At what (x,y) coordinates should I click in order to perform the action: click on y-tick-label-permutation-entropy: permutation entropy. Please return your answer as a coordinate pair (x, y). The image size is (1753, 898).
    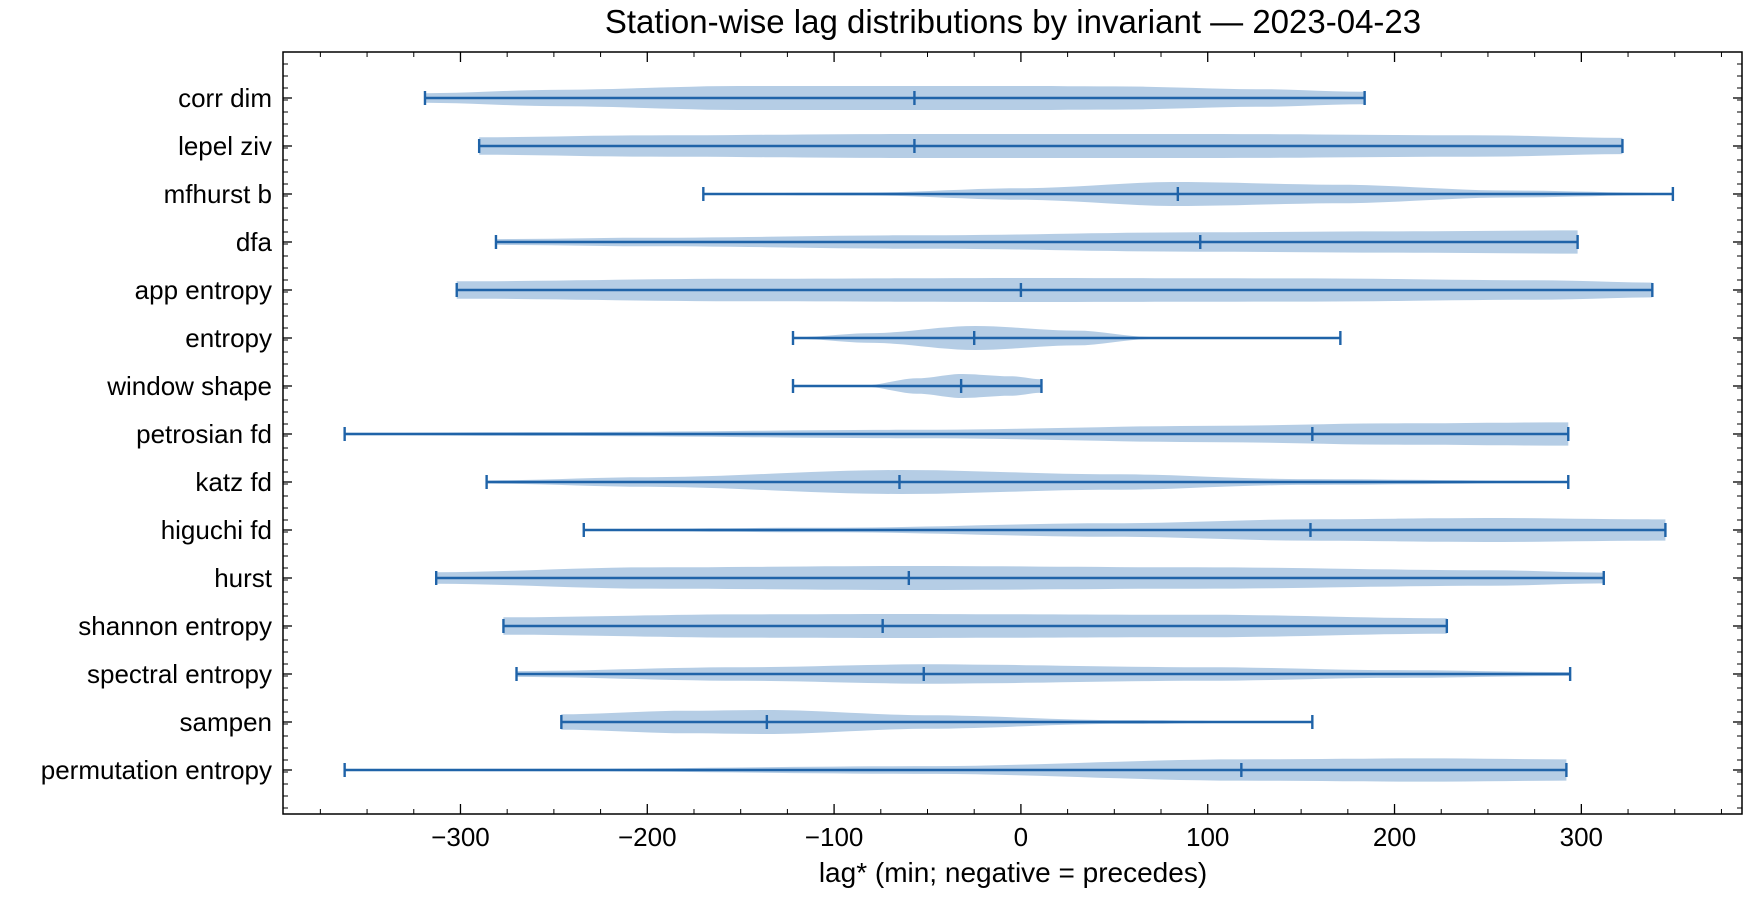
    Looking at the image, I should click on (156, 770).